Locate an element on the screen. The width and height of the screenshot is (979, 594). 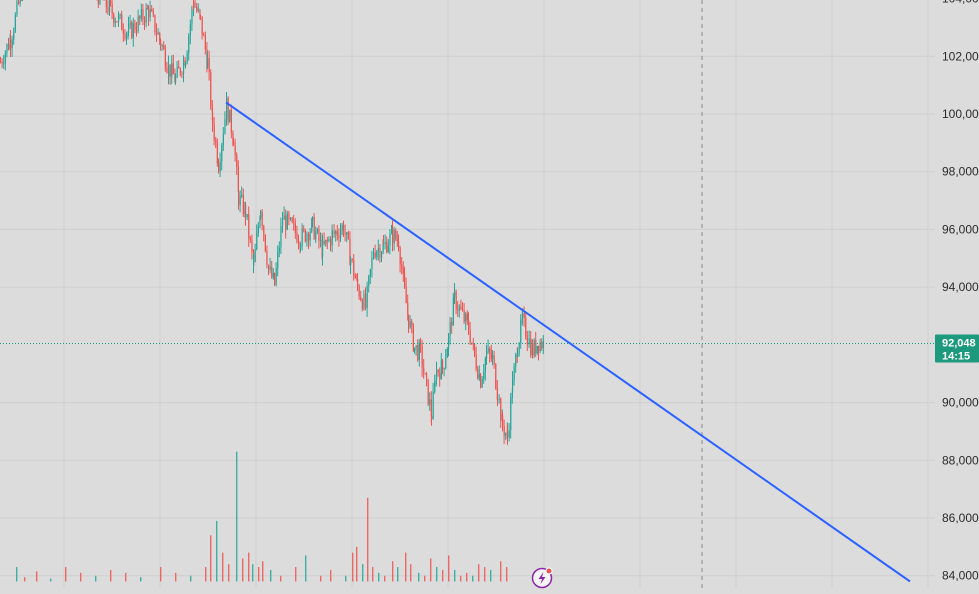
current-price-badge: 92,048 14:15 is located at coordinates (957, 348).